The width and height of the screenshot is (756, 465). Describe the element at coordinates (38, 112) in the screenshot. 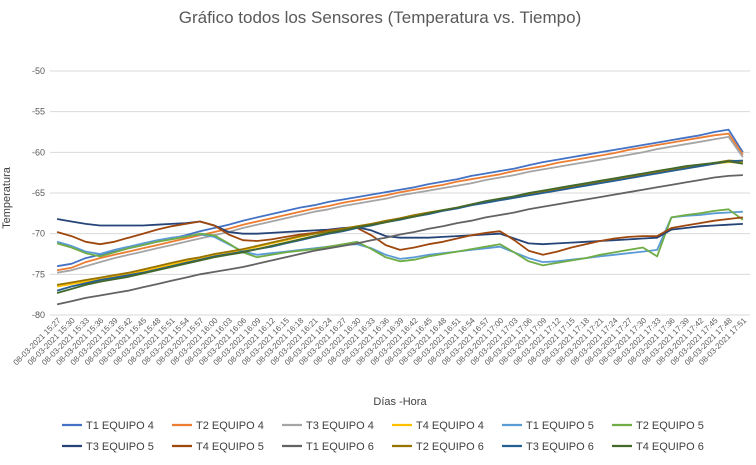

I see `y-tick-label: -55` at that location.